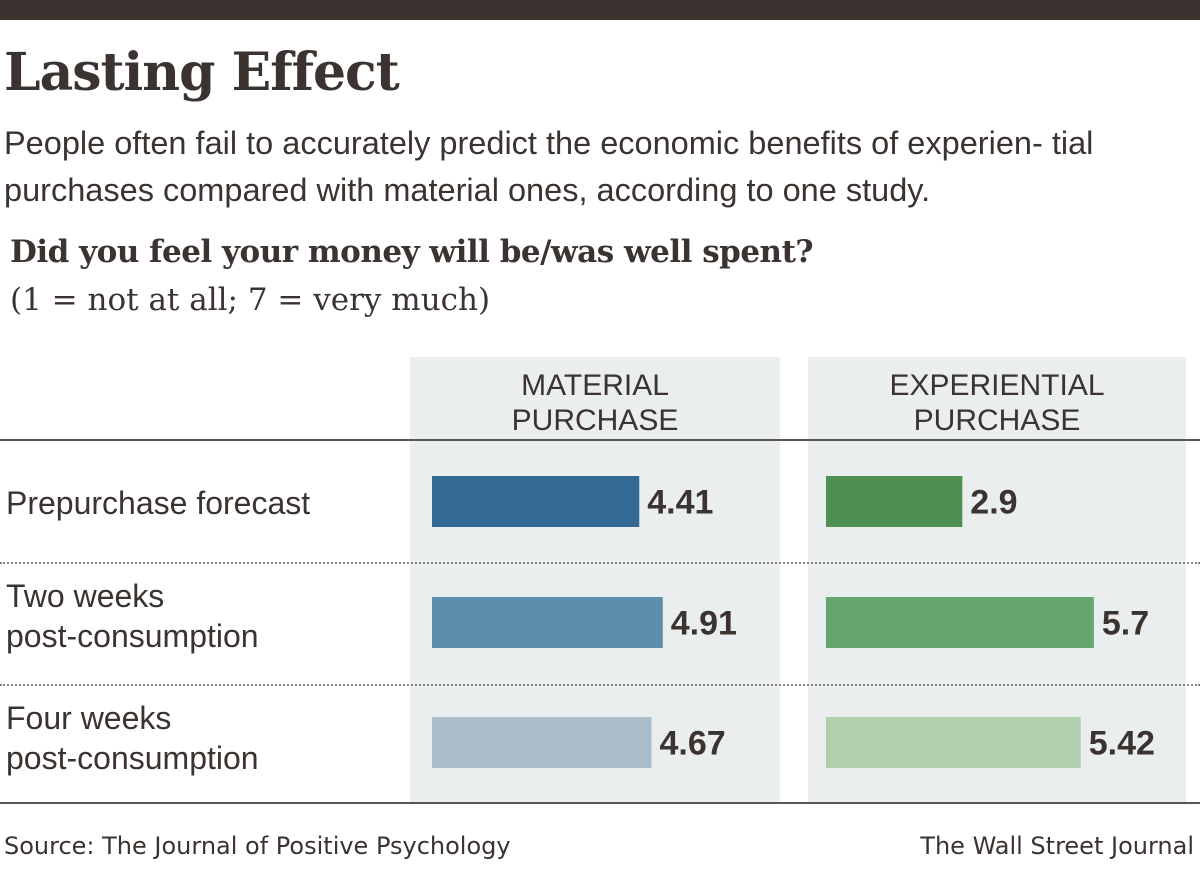 Image resolution: width=1200 pixels, height=890 pixels. Describe the element at coordinates (1122, 744) in the screenshot. I see `value-label-experiential-four-weeks: 5.42` at that location.